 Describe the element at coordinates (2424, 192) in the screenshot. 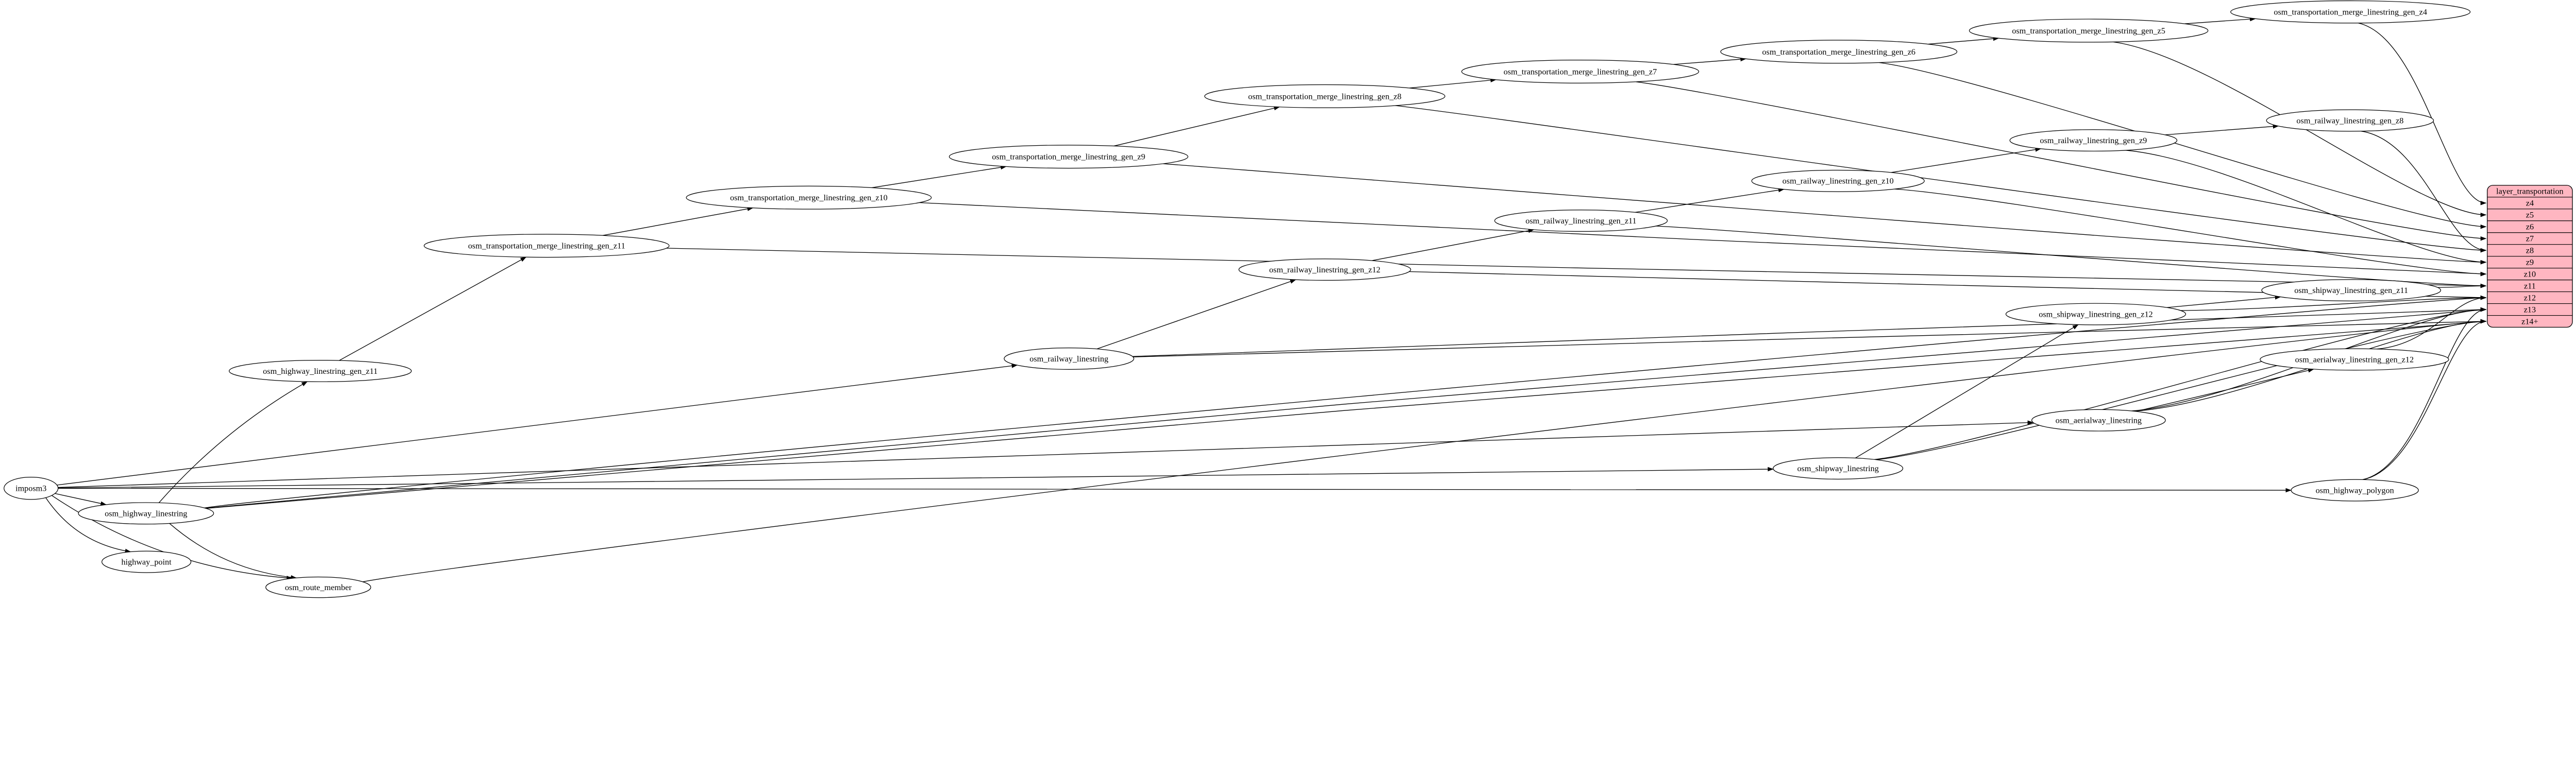

I see `edge-railway_gen_z8-row-z8` at that location.